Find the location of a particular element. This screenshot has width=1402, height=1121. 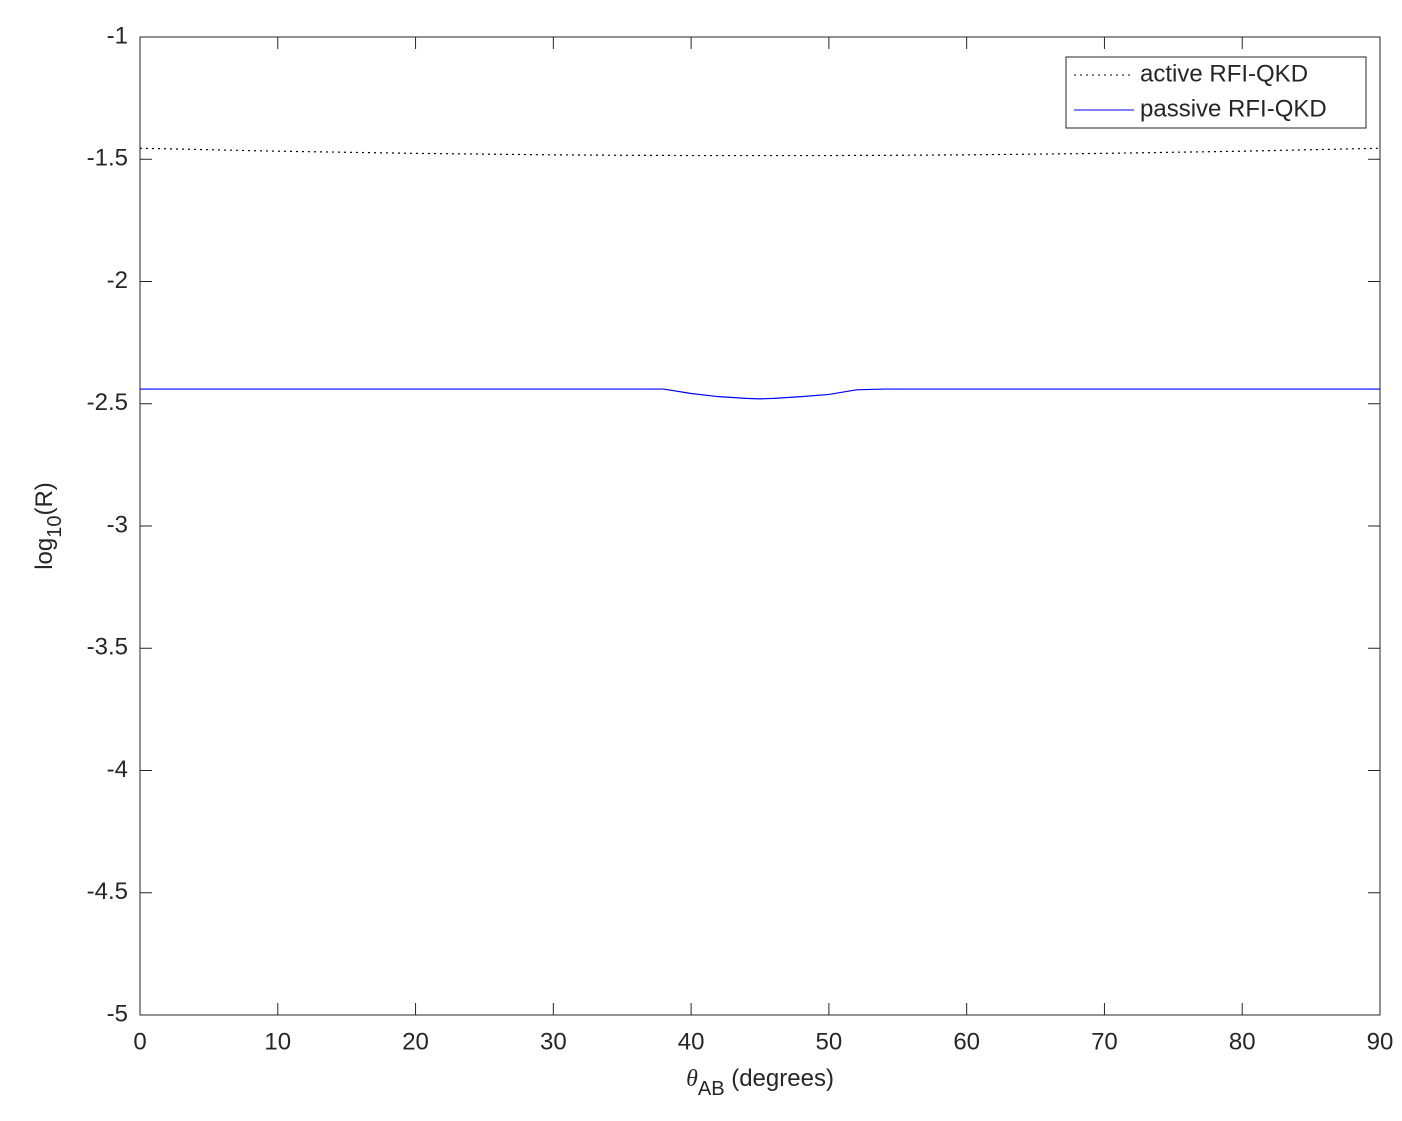

x-tick-label: 30 is located at coordinates (553, 1041).